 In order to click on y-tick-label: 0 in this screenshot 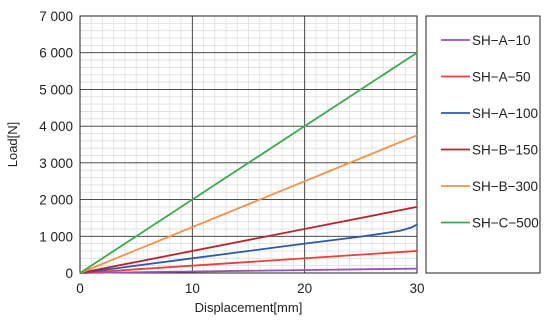, I will do `click(69, 273)`.